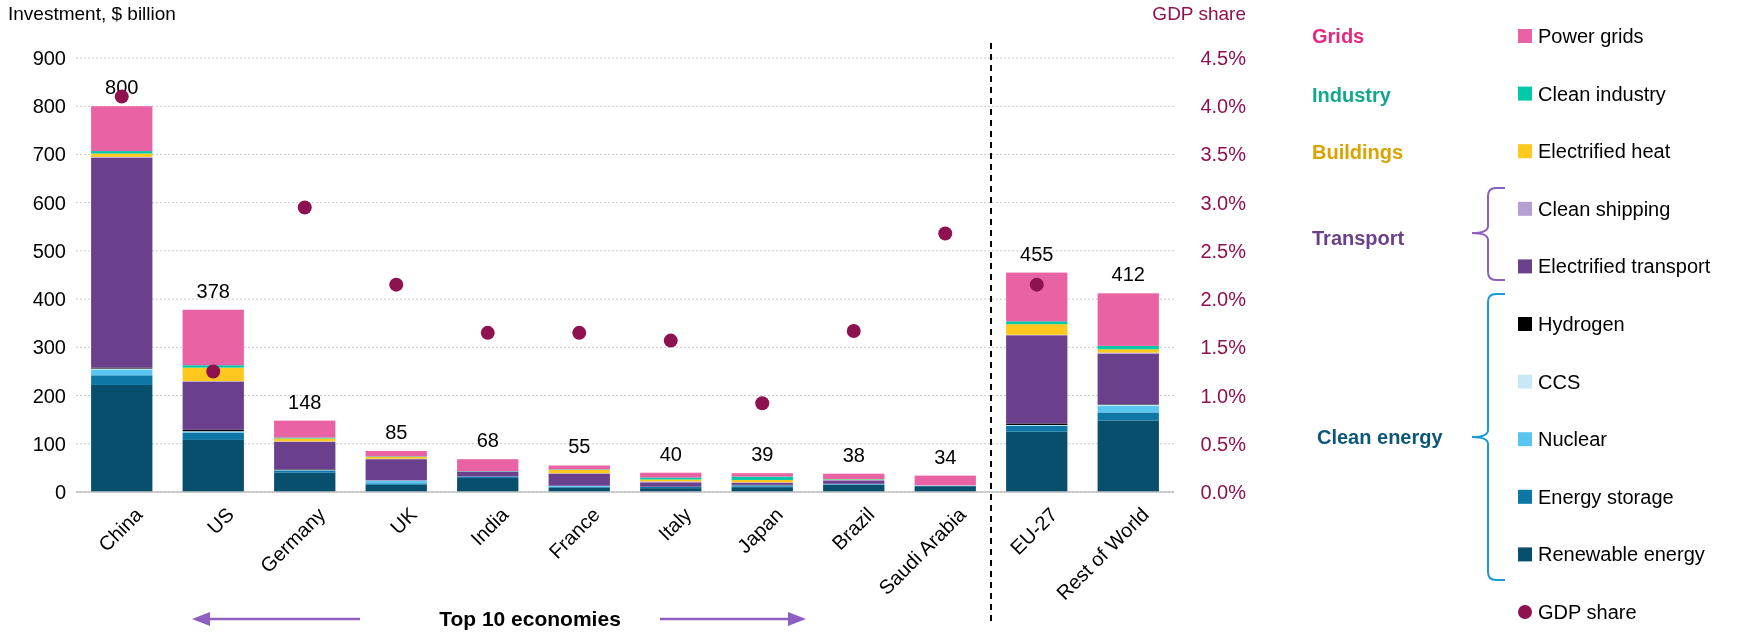  Describe the element at coordinates (1358, 152) in the screenshot. I see `text: Buildings` at that location.